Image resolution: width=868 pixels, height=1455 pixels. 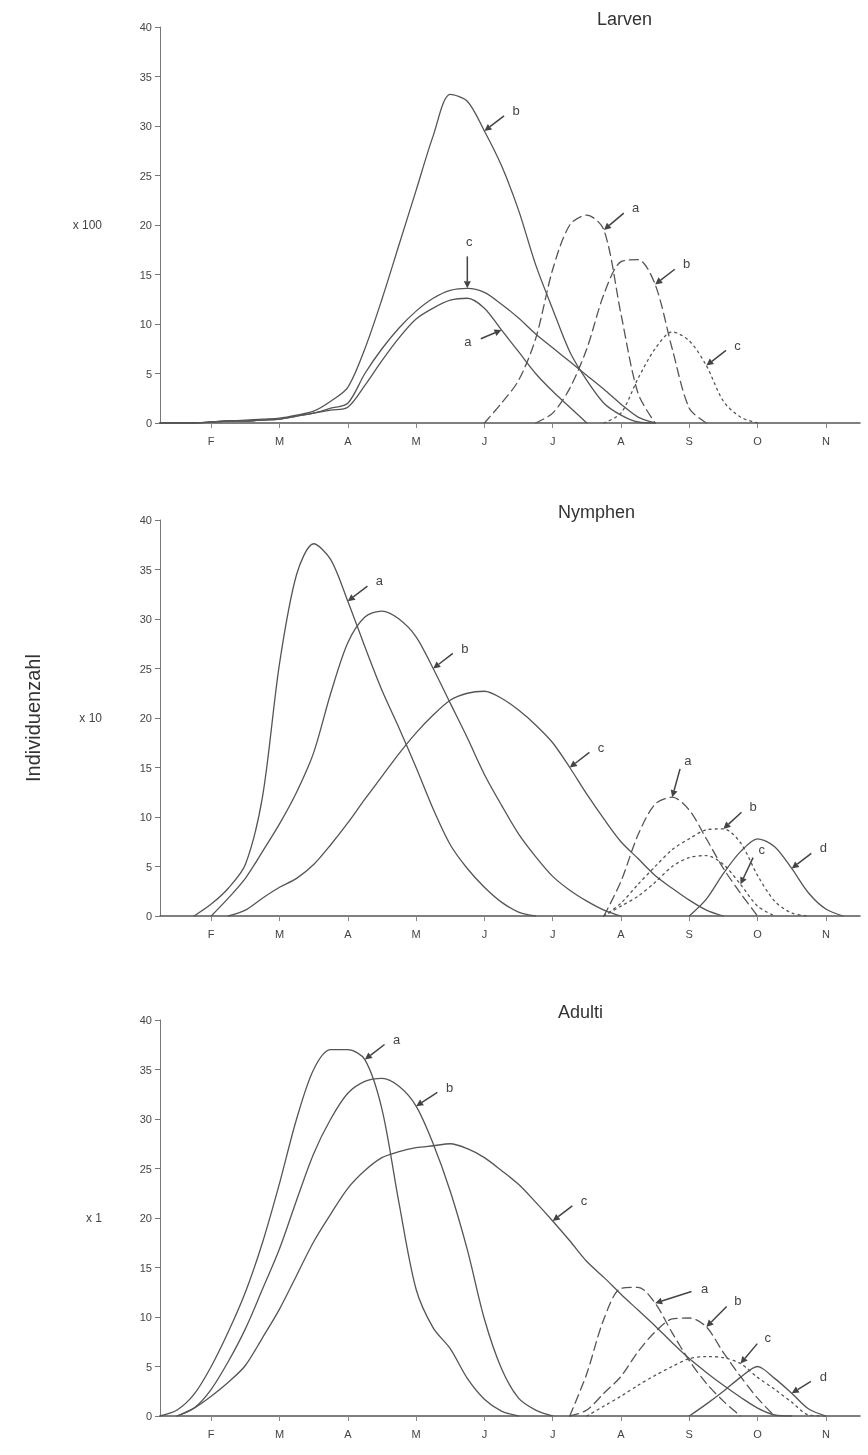 I want to click on chart-title: Adulti, so click(x=581, y=1012).